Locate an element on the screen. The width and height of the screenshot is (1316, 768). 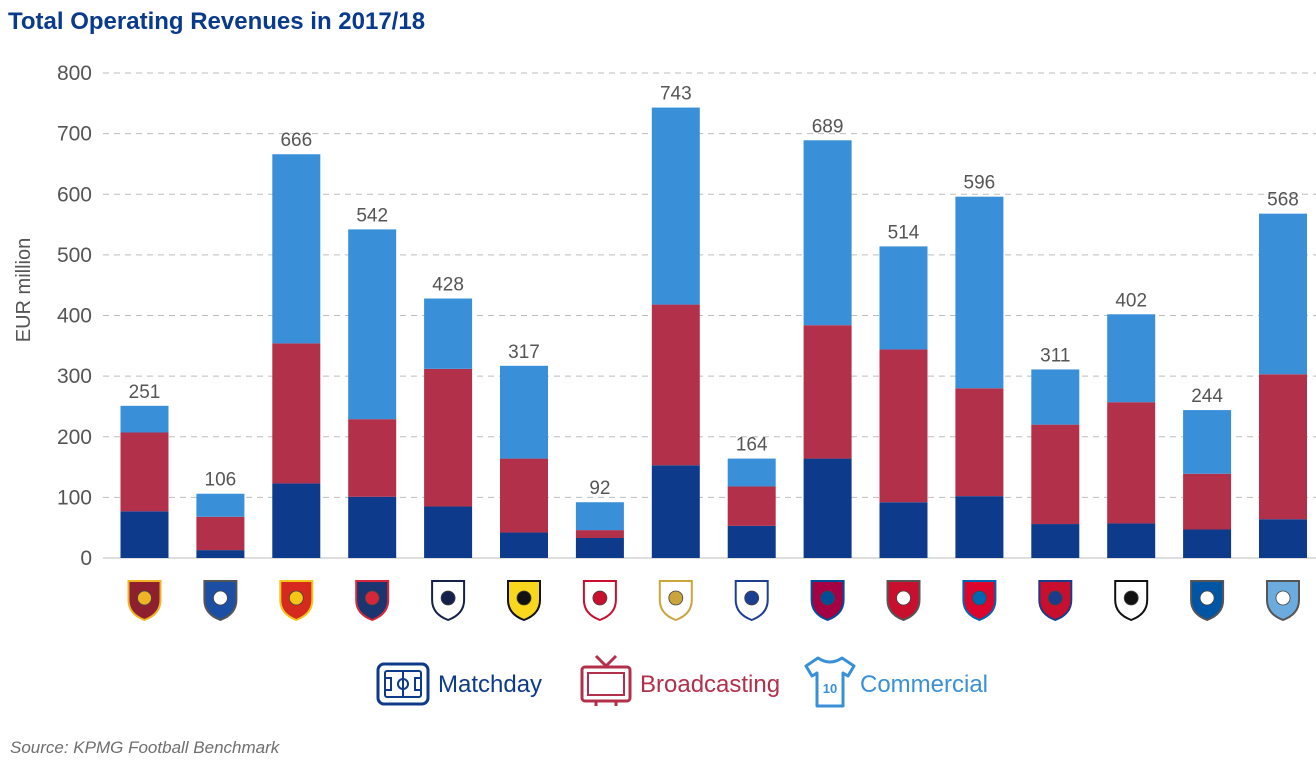
y-tick-label: 800 is located at coordinates (74, 73).